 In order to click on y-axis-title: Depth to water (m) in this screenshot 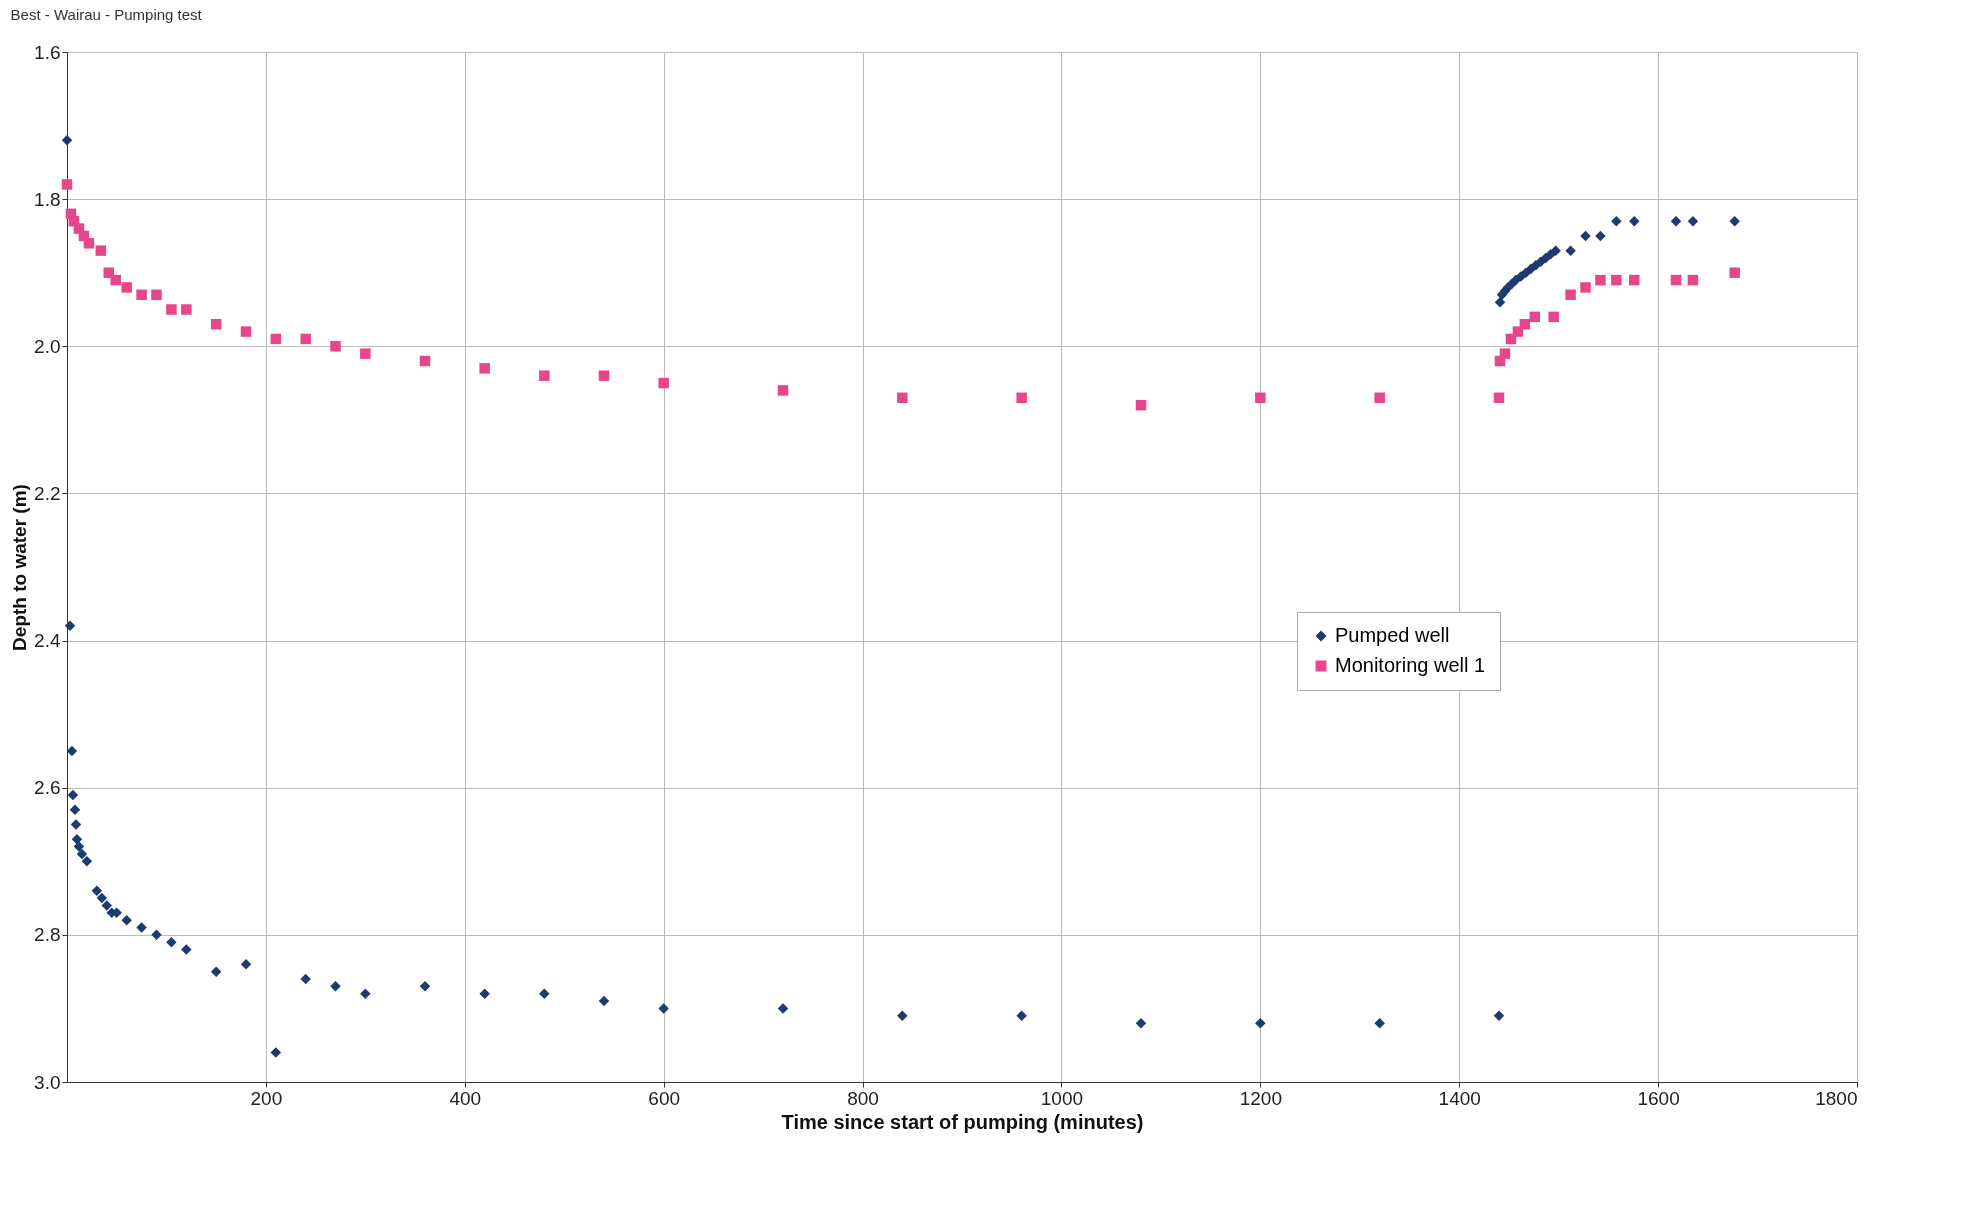, I will do `click(20, 567)`.